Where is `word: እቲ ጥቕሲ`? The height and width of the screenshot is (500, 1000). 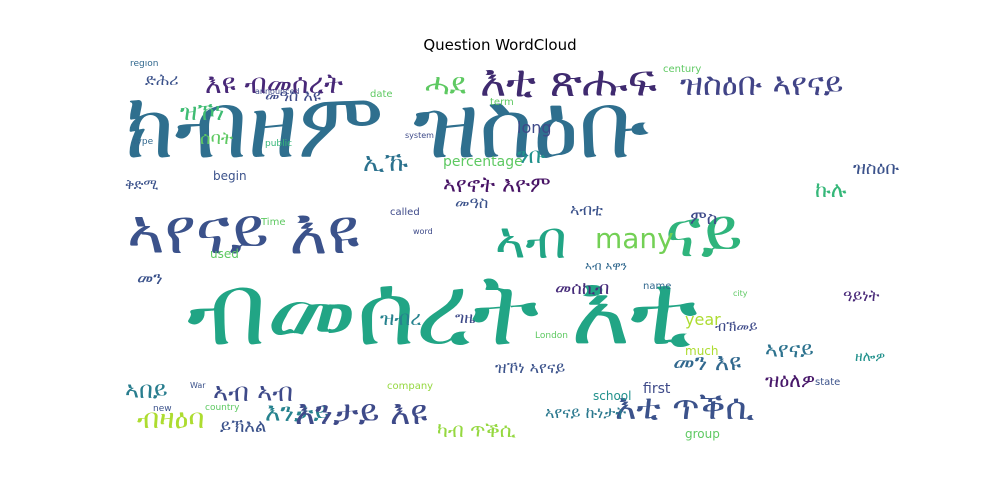
word: እቲ ጥቕሲ is located at coordinates (685, 407).